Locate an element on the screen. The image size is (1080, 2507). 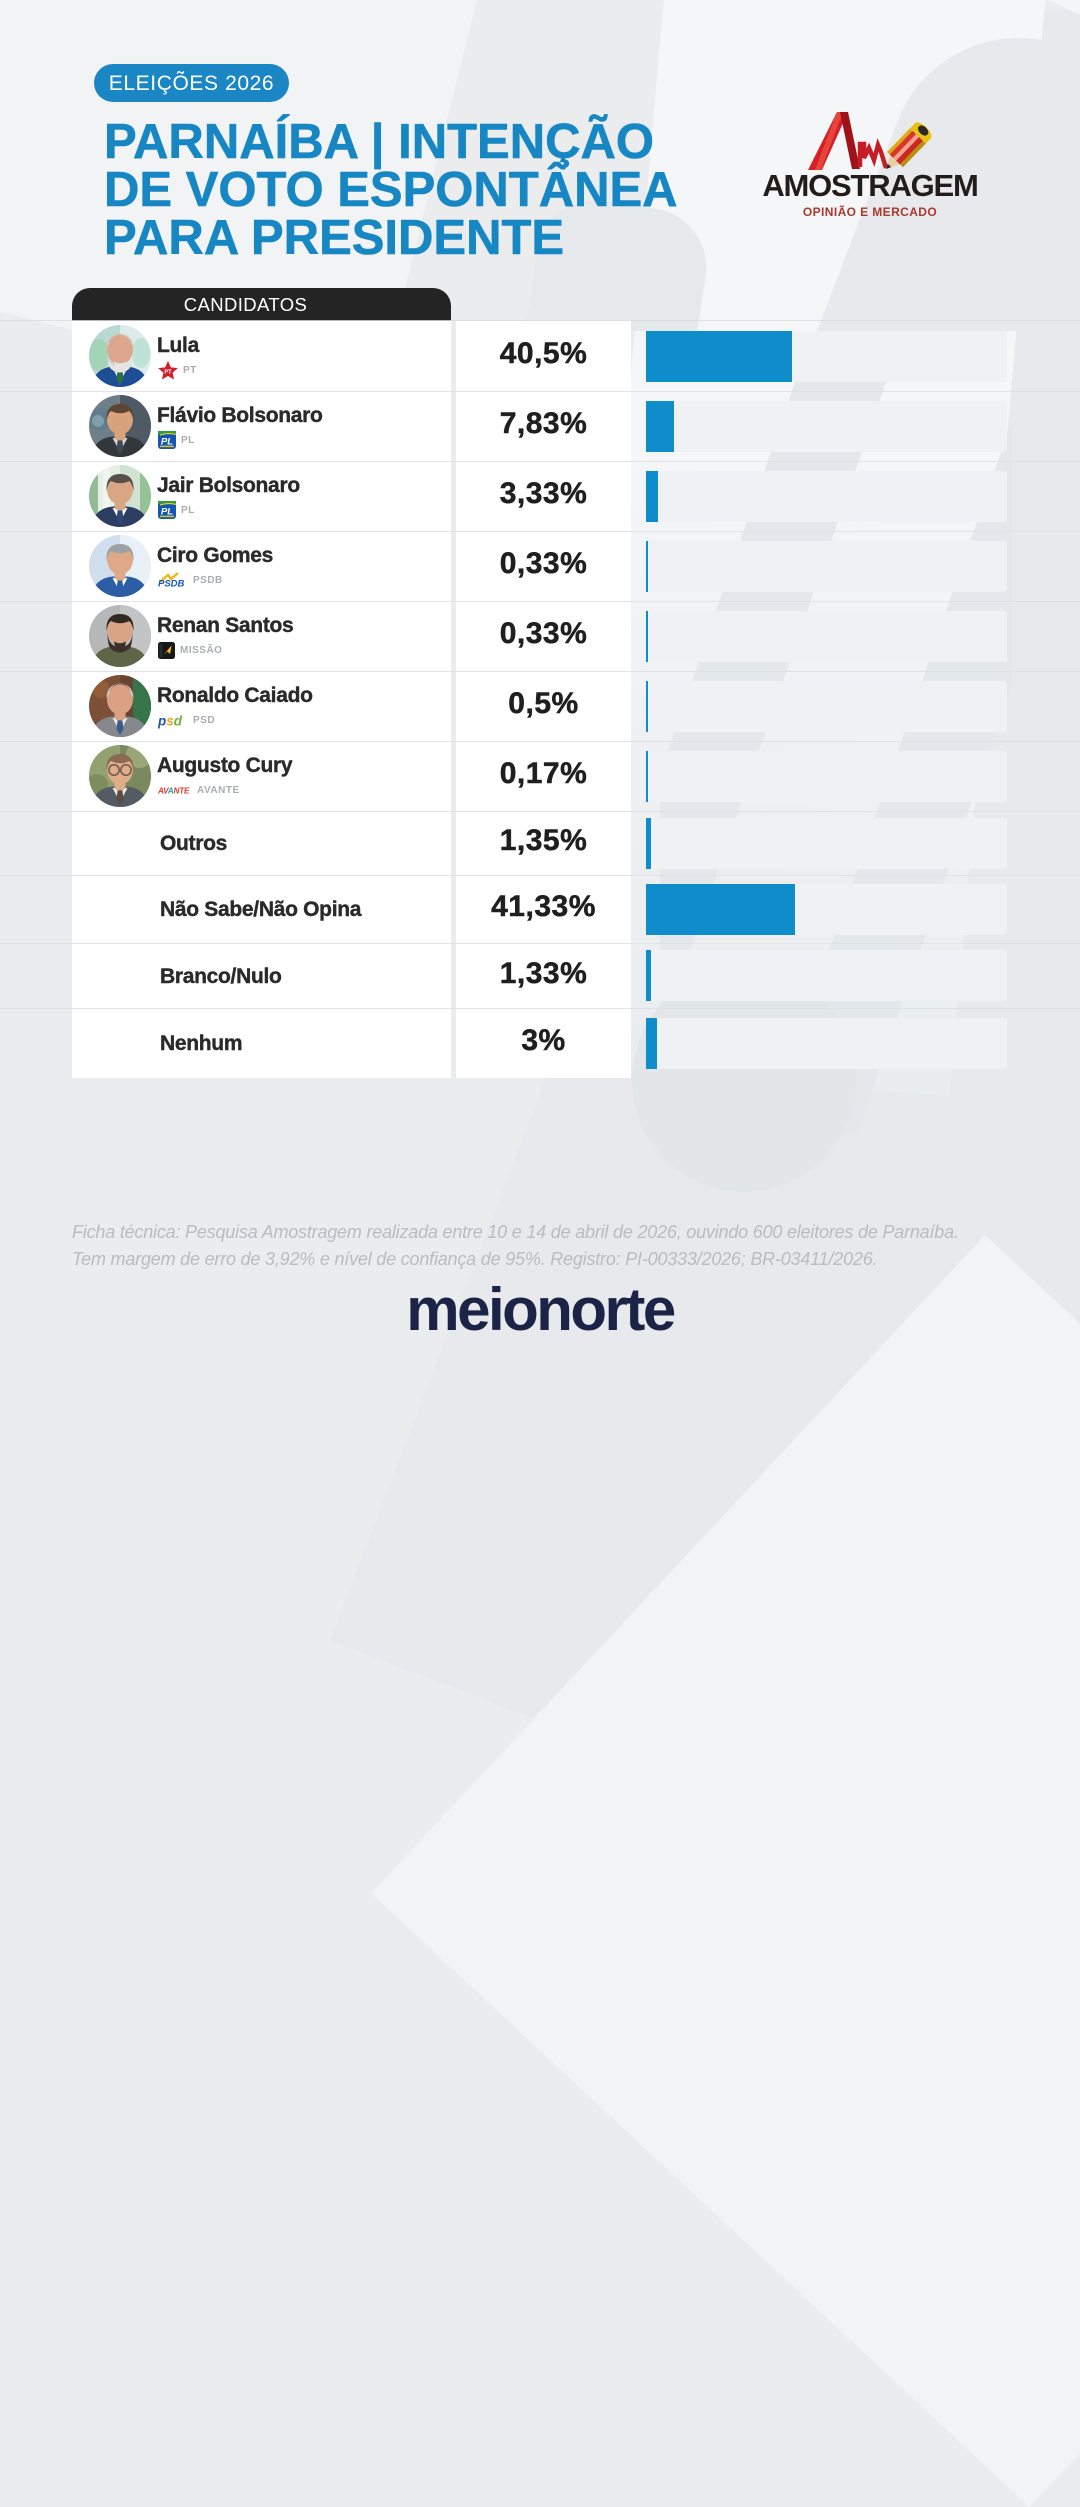
svg-text: AVANTE is located at coordinates (174, 791).